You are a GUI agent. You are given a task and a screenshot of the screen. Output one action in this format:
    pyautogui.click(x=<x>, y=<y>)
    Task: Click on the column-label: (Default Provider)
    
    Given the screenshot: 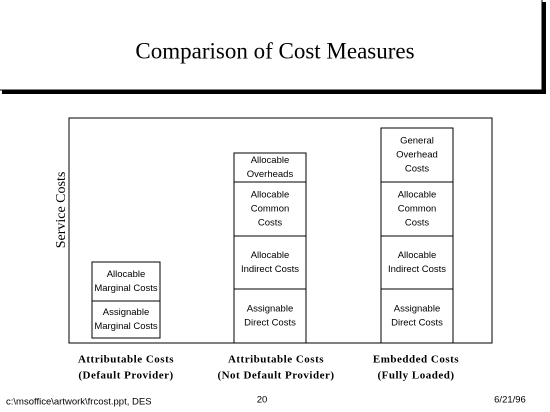 What is the action you would take?
    pyautogui.click(x=125, y=376)
    